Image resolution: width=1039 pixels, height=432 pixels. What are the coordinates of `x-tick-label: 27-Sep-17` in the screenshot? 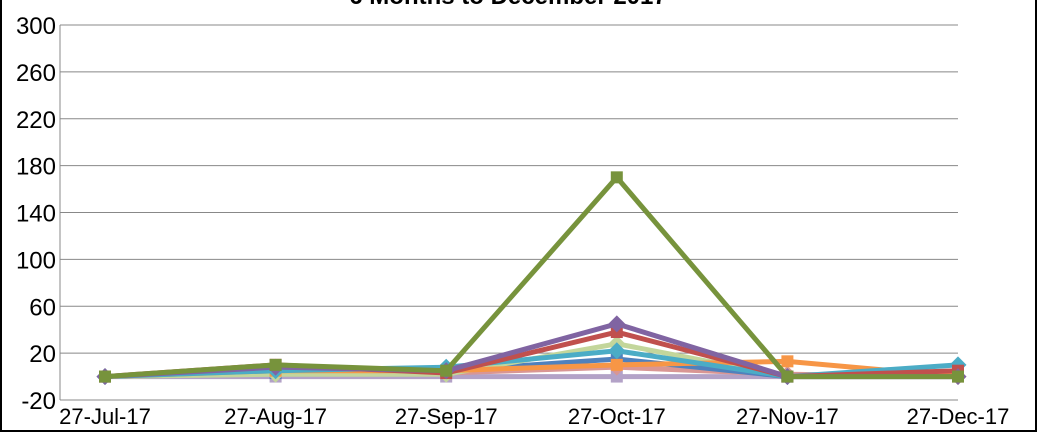 It's located at (446, 416).